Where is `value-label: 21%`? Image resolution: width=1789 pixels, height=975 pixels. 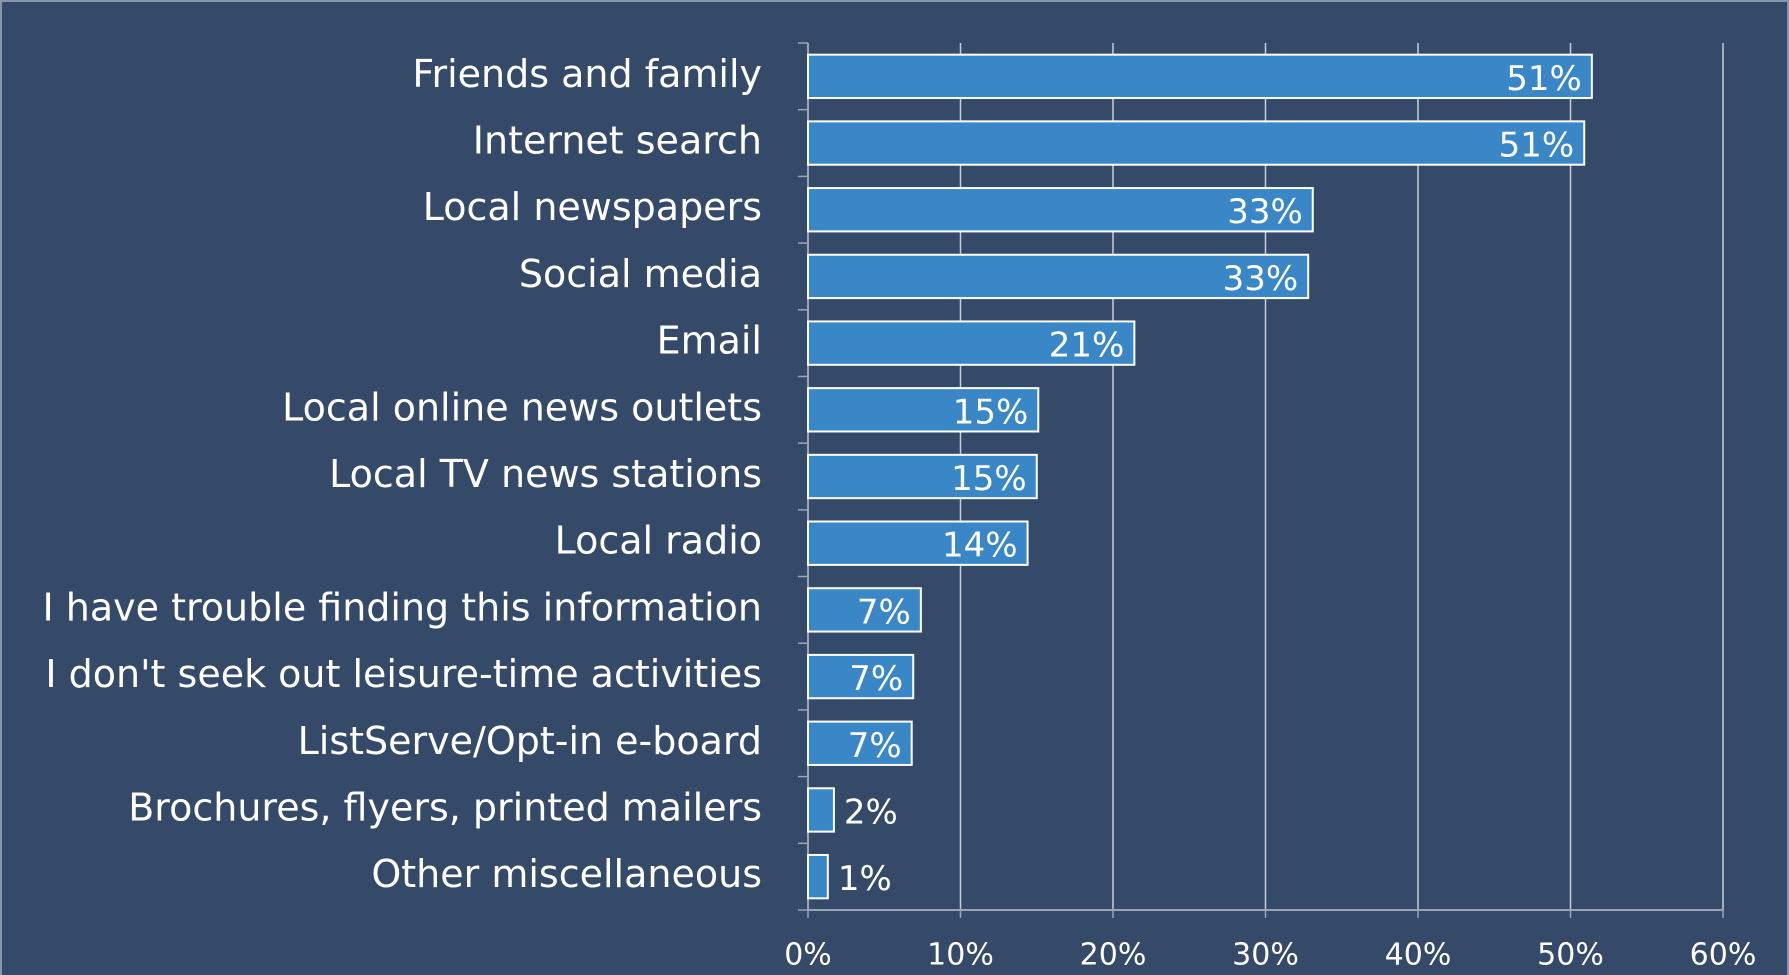 value-label: 21% is located at coordinates (1087, 346).